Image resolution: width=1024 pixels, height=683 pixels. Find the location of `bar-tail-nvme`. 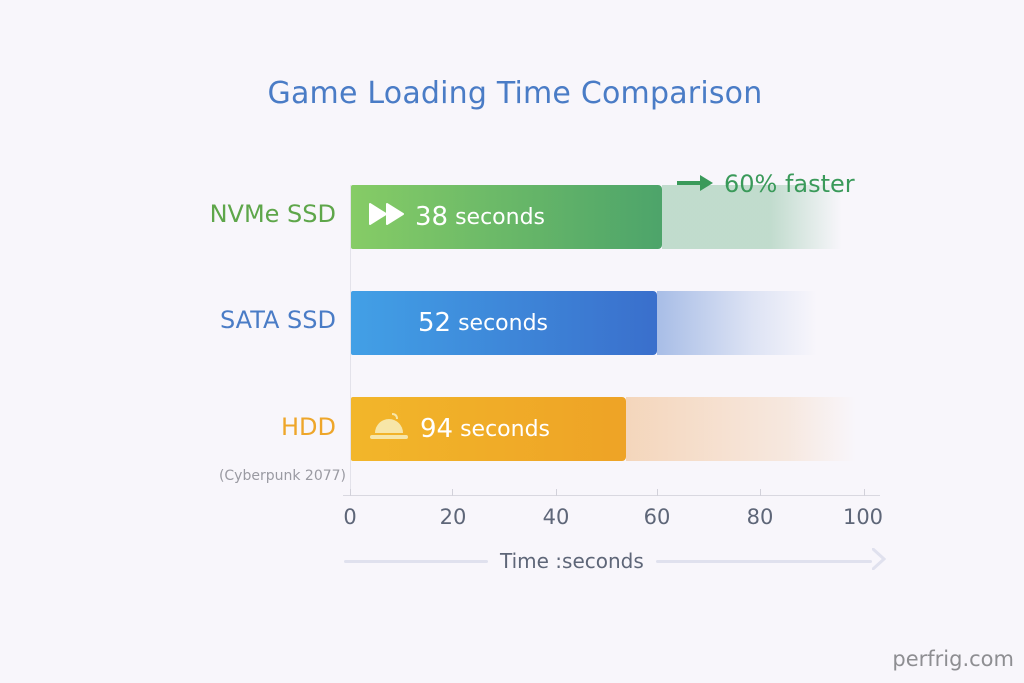

bar-tail-nvme is located at coordinates (752, 217).